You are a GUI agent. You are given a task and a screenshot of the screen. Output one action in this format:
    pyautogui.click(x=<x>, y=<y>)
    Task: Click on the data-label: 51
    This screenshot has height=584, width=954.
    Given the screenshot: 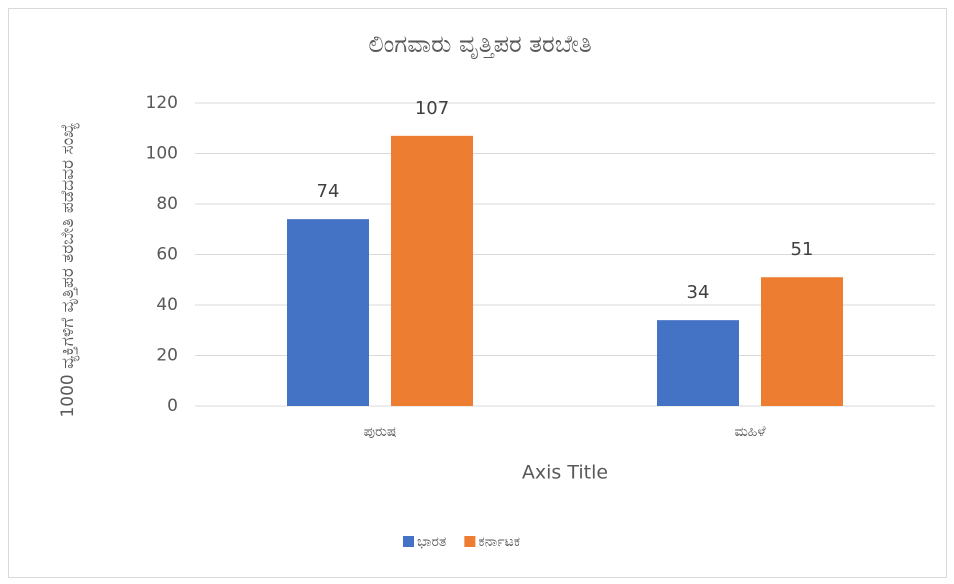 What is the action you would take?
    pyautogui.click(x=802, y=249)
    